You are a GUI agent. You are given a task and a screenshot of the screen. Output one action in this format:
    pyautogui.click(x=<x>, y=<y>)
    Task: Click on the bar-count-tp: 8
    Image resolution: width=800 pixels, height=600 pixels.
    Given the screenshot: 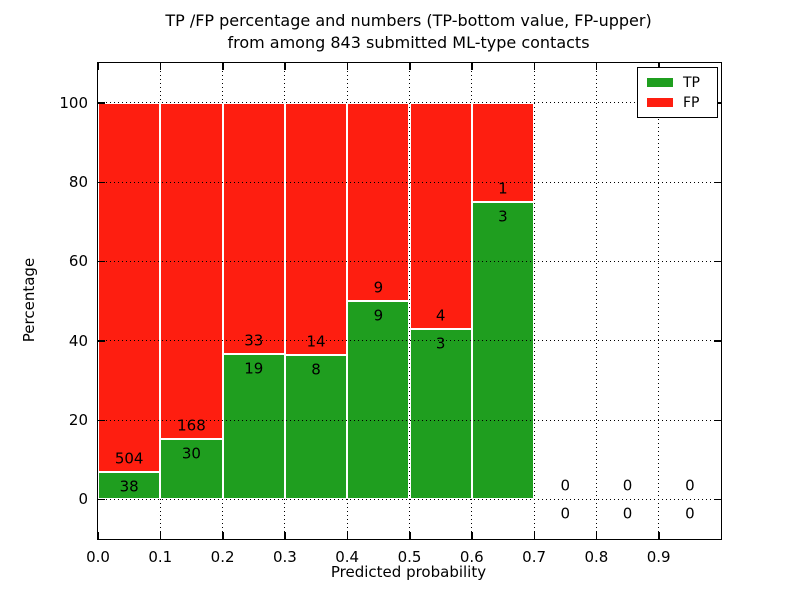 What is the action you would take?
    pyautogui.click(x=316, y=369)
    